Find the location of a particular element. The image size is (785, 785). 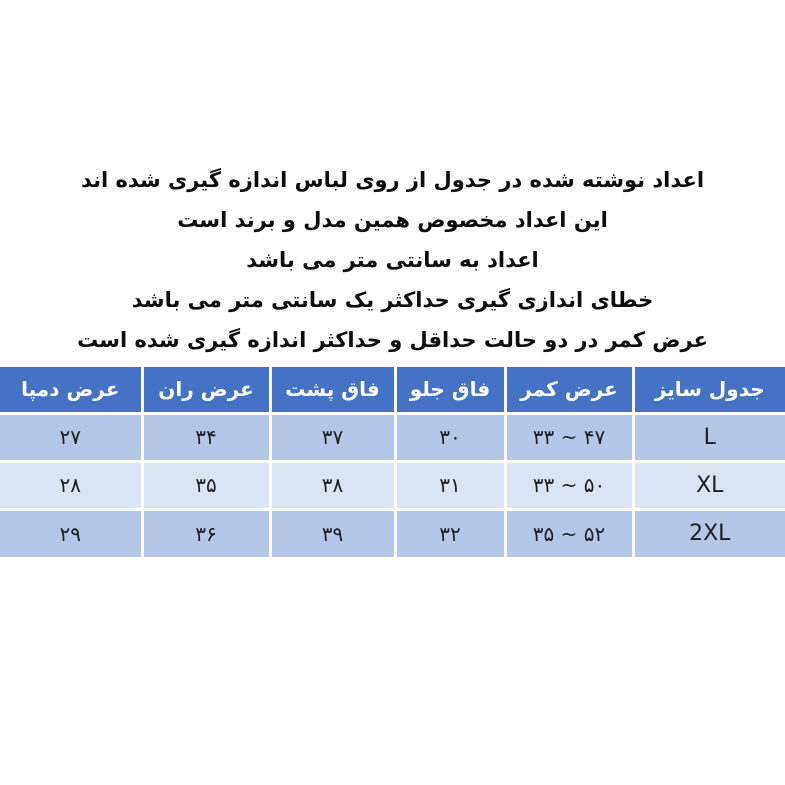

col-header-front-rise: فاق جلو is located at coordinates (450, 390).